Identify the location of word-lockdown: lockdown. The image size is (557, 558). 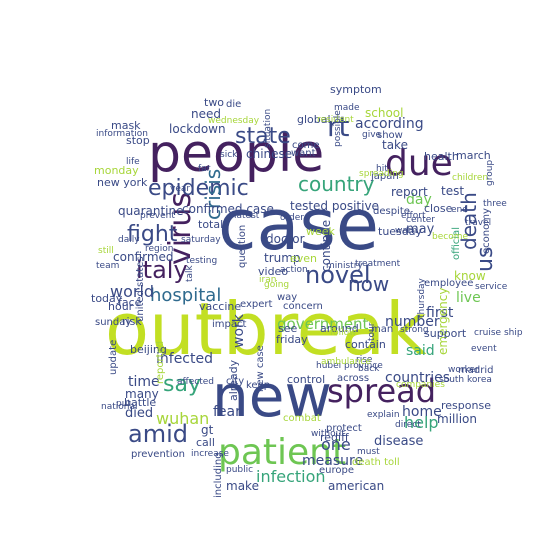
(197, 129).